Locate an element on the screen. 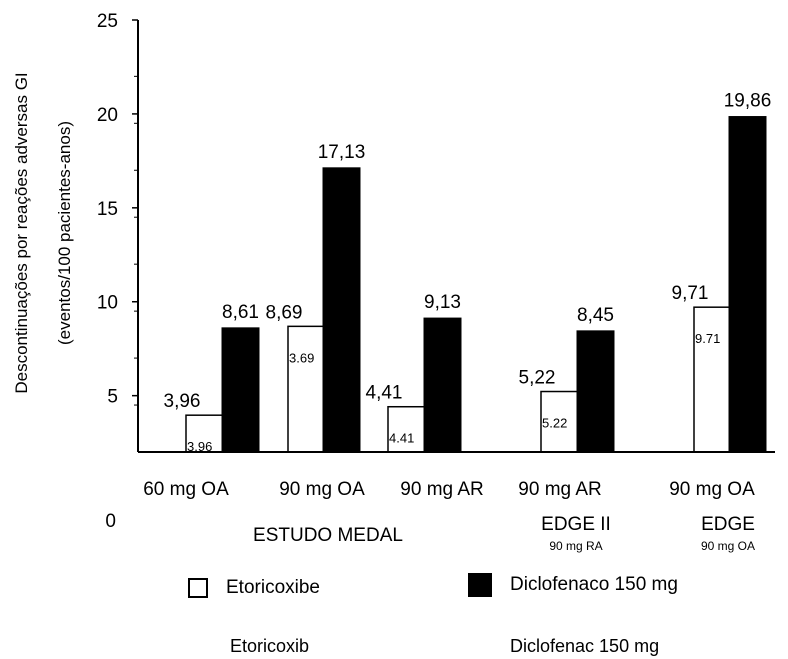 Image resolution: width=788 pixels, height=659 pixels. legend-item-diclofenaco: Diclofenaco 150 mg is located at coordinates (573, 585).